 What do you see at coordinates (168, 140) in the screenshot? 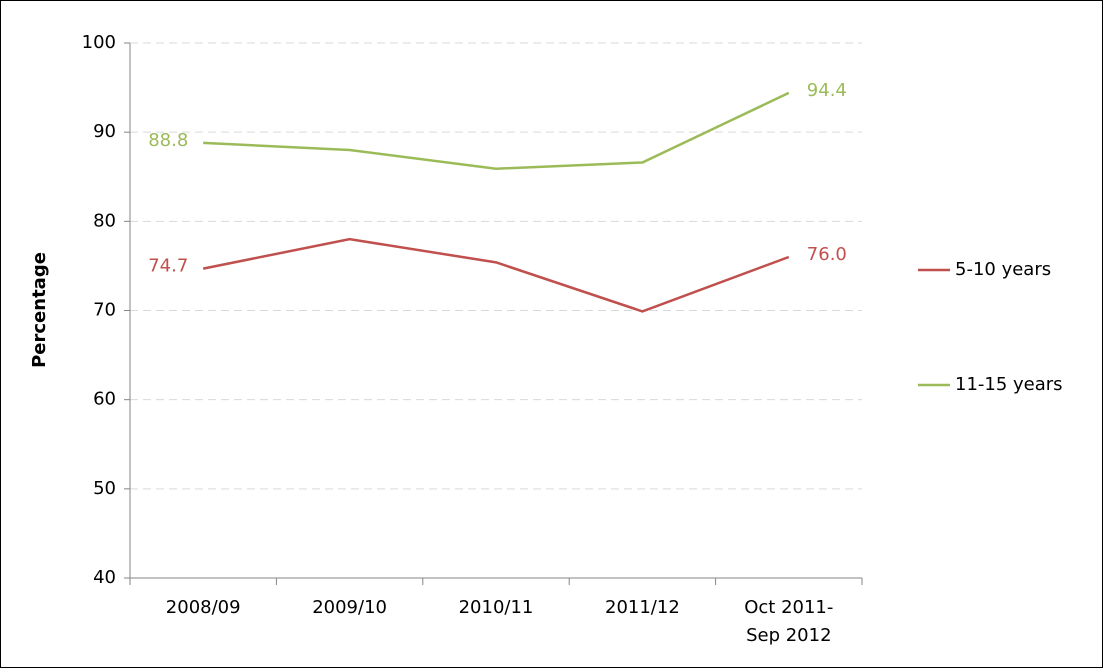
I see `data-label: 88.8` at bounding box center [168, 140].